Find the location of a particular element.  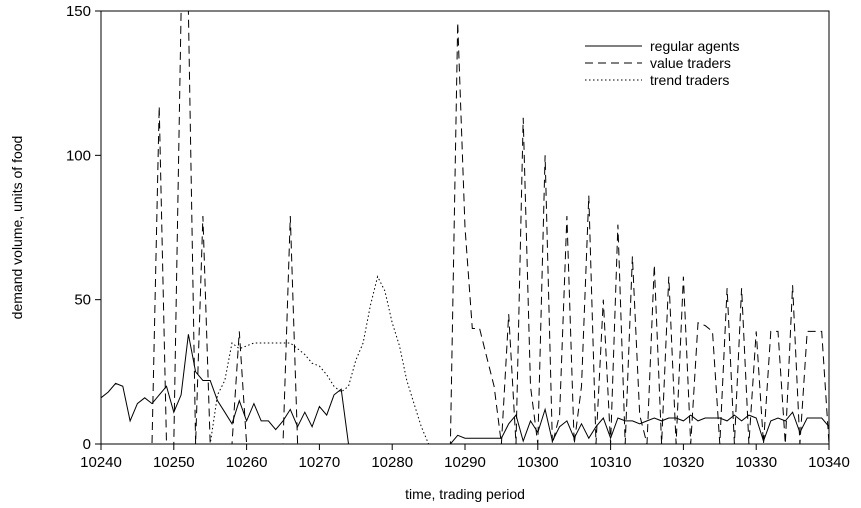

x-tick-label: 10310 is located at coordinates (611, 462).